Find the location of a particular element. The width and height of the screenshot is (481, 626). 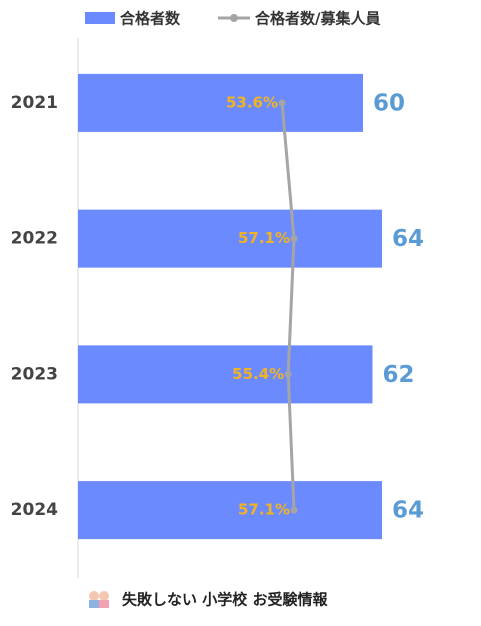

legend-label: 合格者数/募集人員 is located at coordinates (317, 19).